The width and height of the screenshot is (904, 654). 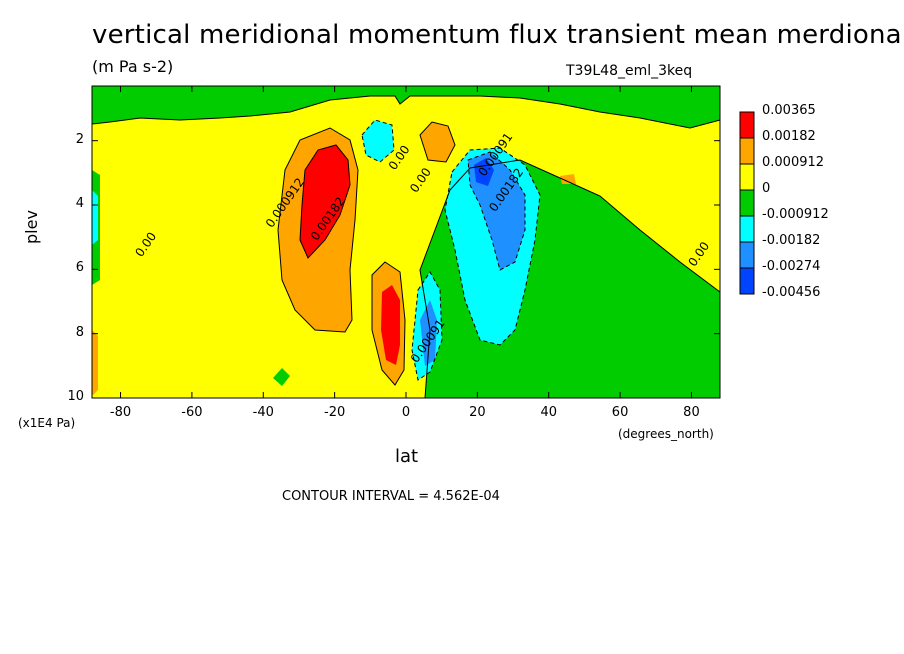 What do you see at coordinates (390, 325) in the screenshot?
I see `region-red-lower` at bounding box center [390, 325].